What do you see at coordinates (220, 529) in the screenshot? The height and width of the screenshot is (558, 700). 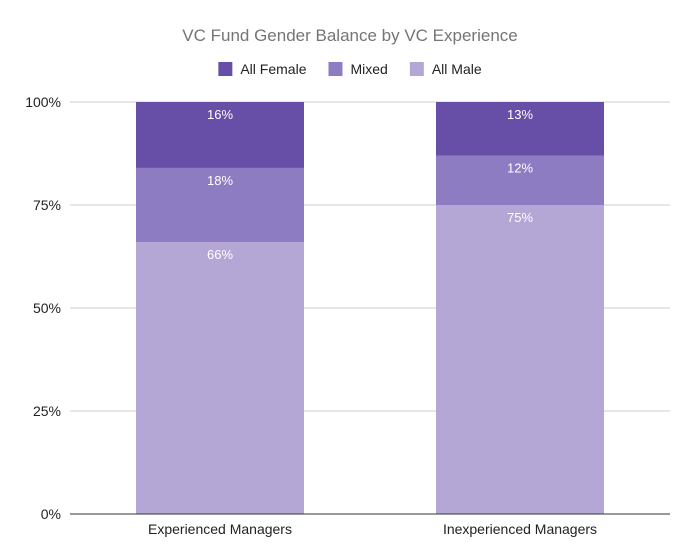 I see `x-tick-label-experienced-managers: Experienced Managers` at bounding box center [220, 529].